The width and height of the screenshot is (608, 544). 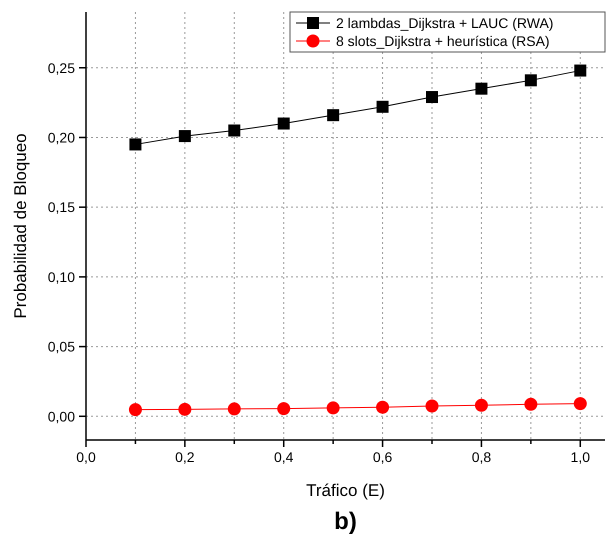 I want to click on y-tick-label: 0,05, so click(x=62, y=346).